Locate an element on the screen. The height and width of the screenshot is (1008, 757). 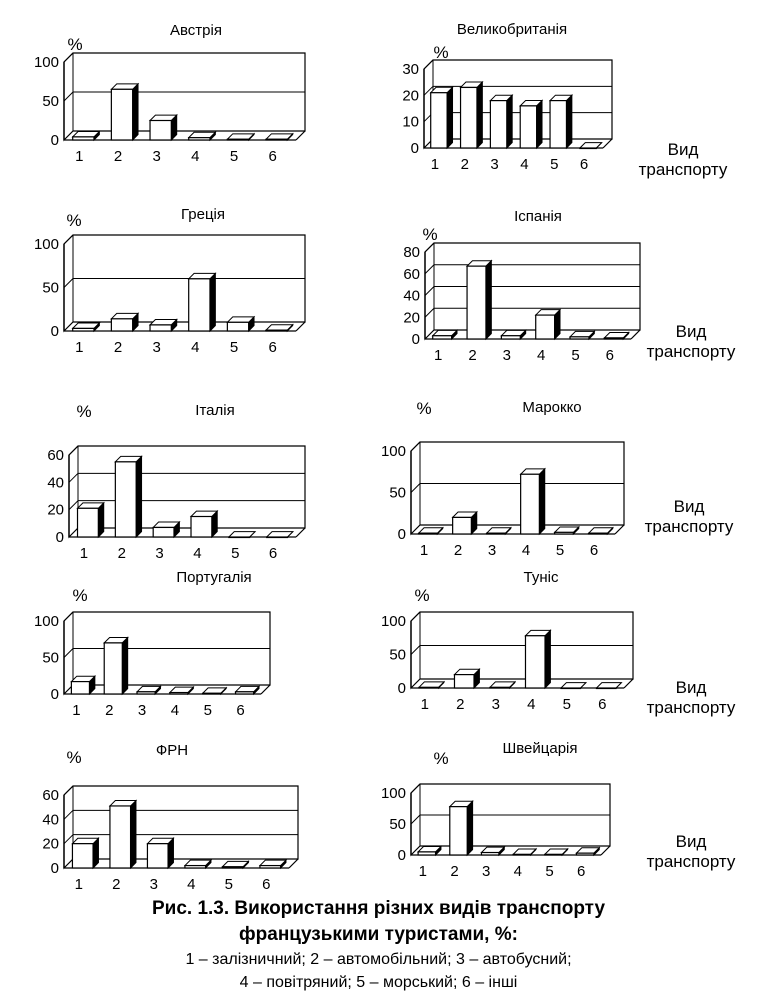
chart-title: Португалія is located at coordinates (213, 577).